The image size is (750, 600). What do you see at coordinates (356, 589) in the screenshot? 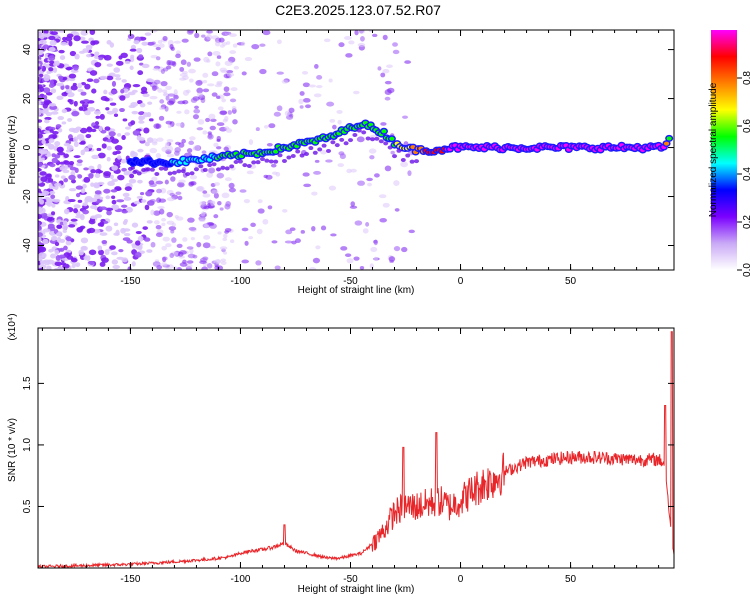
I see `snr-x-axis-label: Height of straight line (km)` at bounding box center [356, 589].